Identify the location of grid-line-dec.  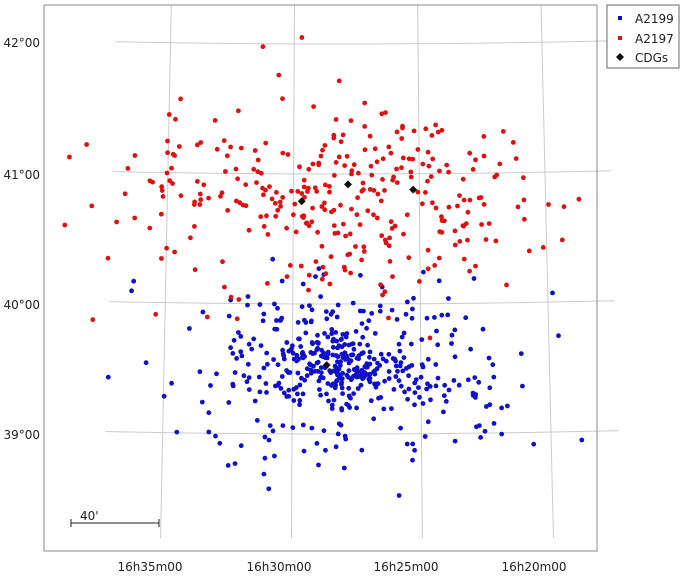
(361, 302).